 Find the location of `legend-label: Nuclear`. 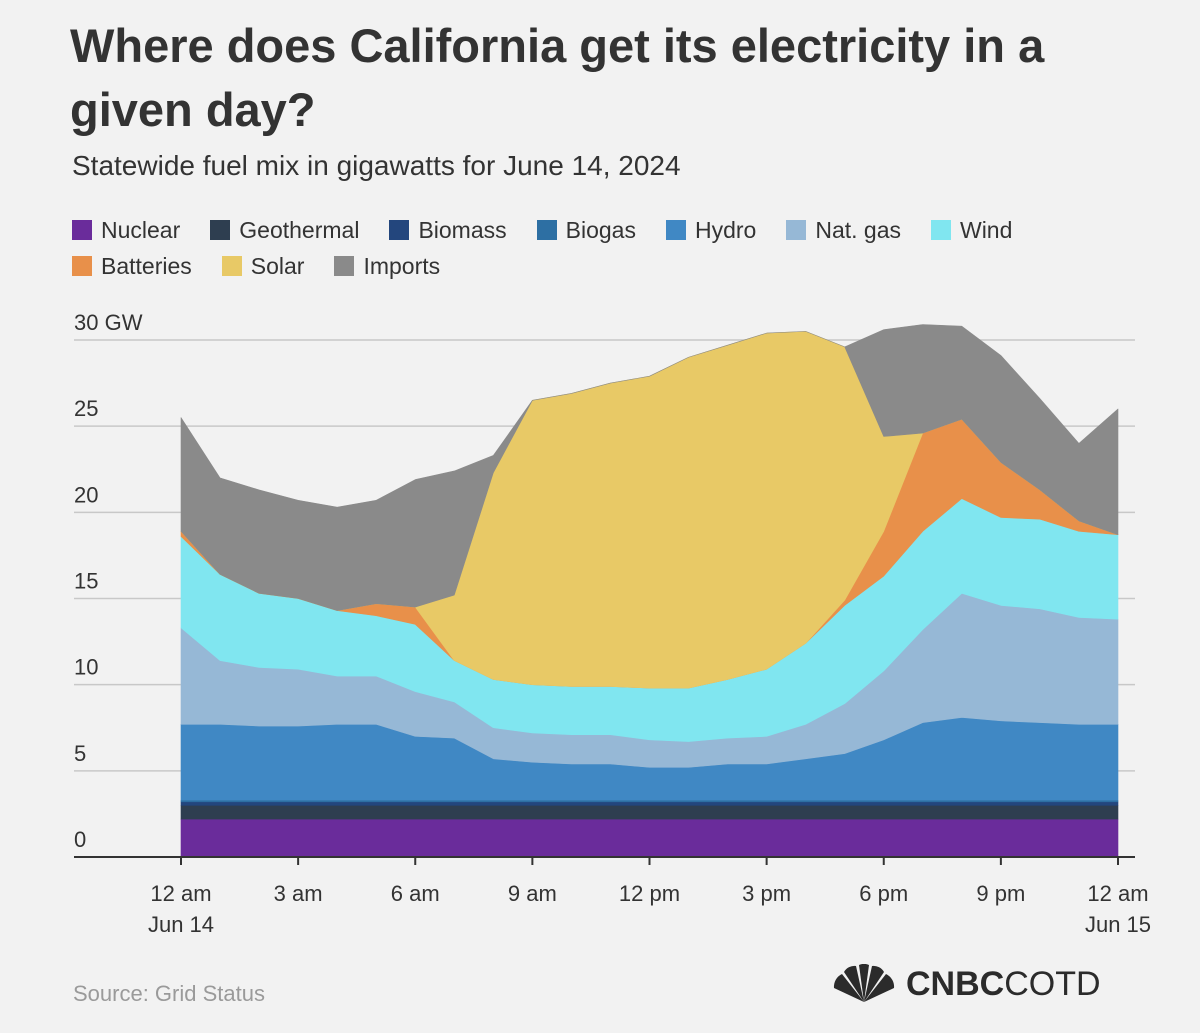

legend-label: Nuclear is located at coordinates (141, 229).